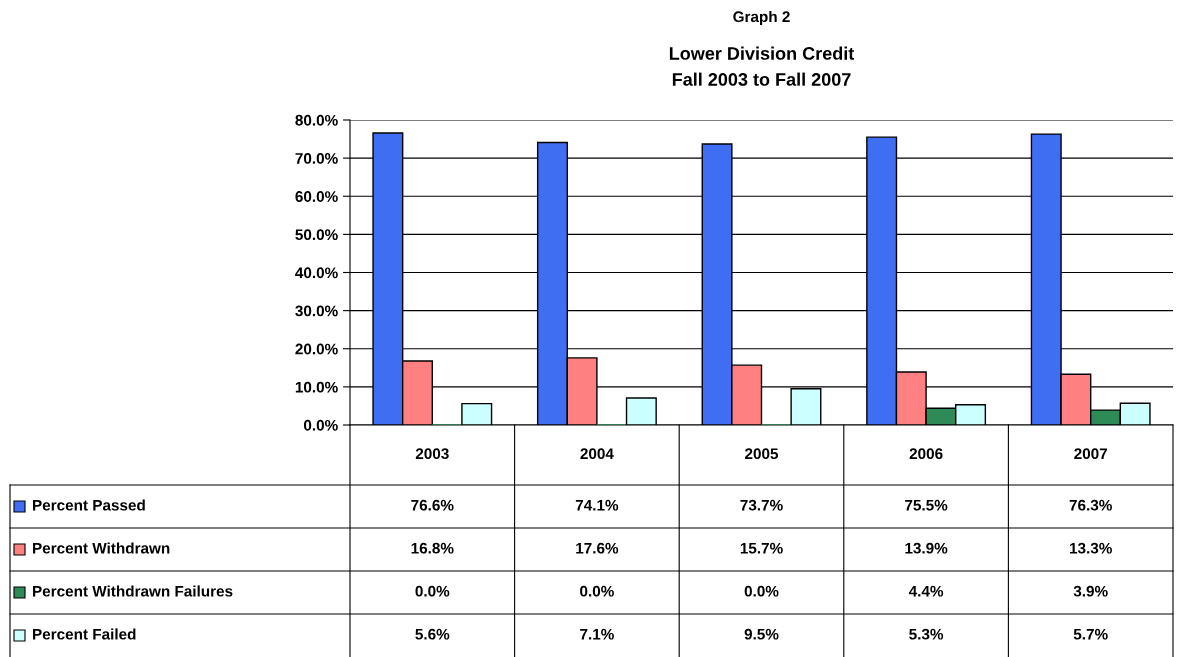 The image size is (1186, 657). Describe the element at coordinates (316, 158) in the screenshot. I see `y-tick-label: 70.0%` at that location.